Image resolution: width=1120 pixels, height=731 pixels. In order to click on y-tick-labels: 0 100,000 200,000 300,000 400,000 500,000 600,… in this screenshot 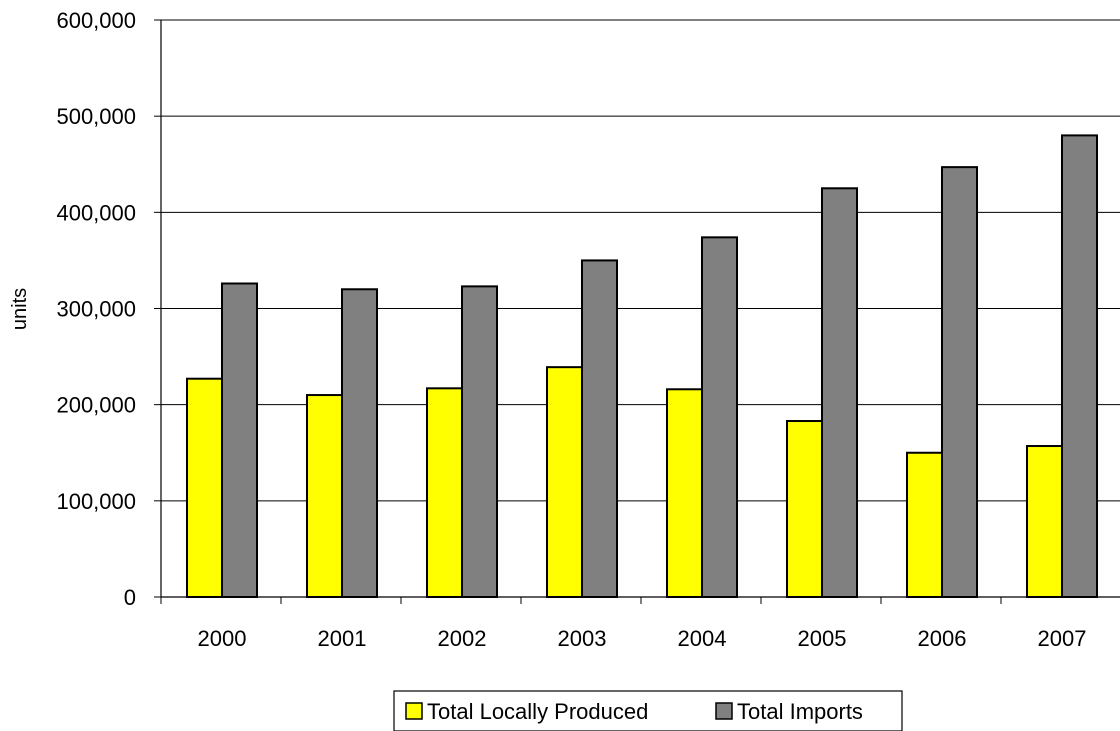, I will do `click(96, 309)`.